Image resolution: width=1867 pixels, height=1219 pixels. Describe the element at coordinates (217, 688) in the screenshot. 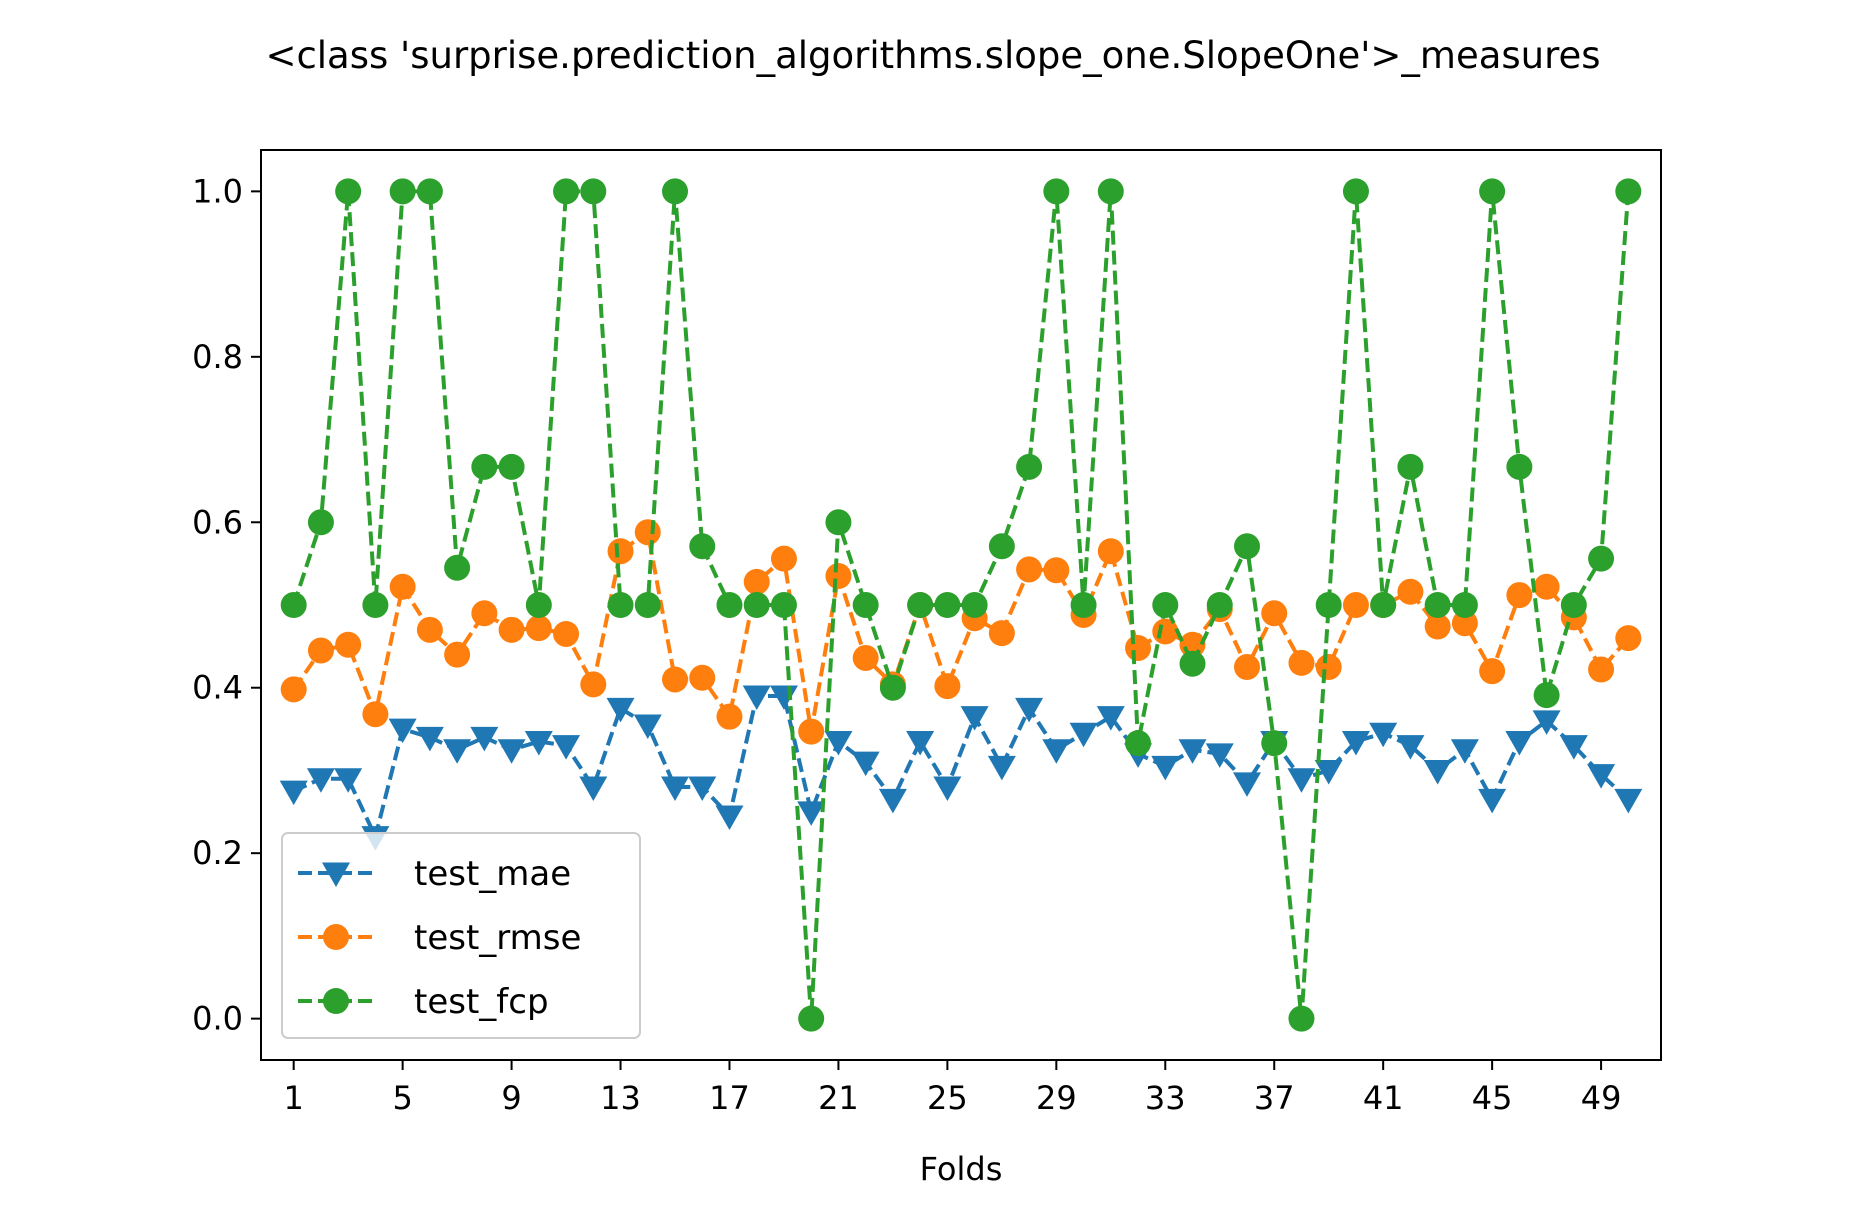

I see `y-tick-label: 0.4` at that location.